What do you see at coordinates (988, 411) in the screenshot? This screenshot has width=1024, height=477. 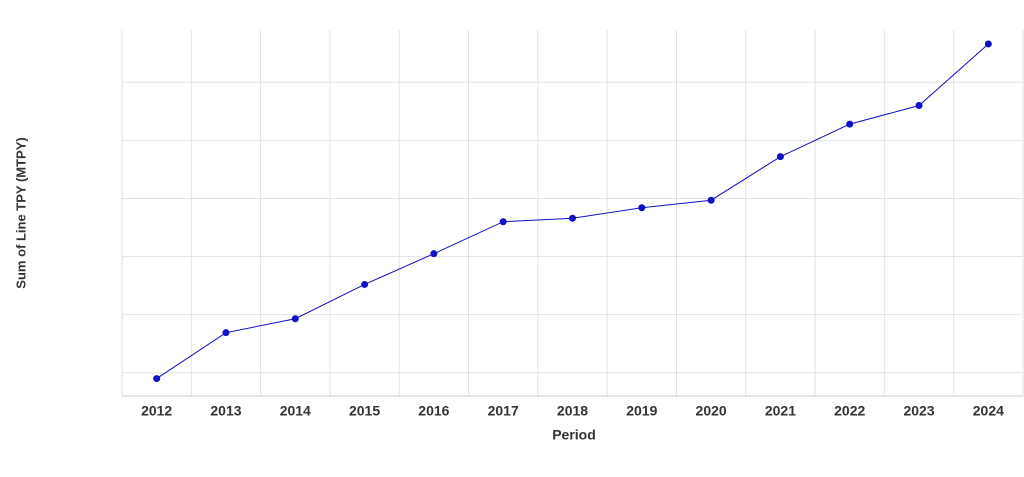 I see `x-tick-label: 2024` at bounding box center [988, 411].